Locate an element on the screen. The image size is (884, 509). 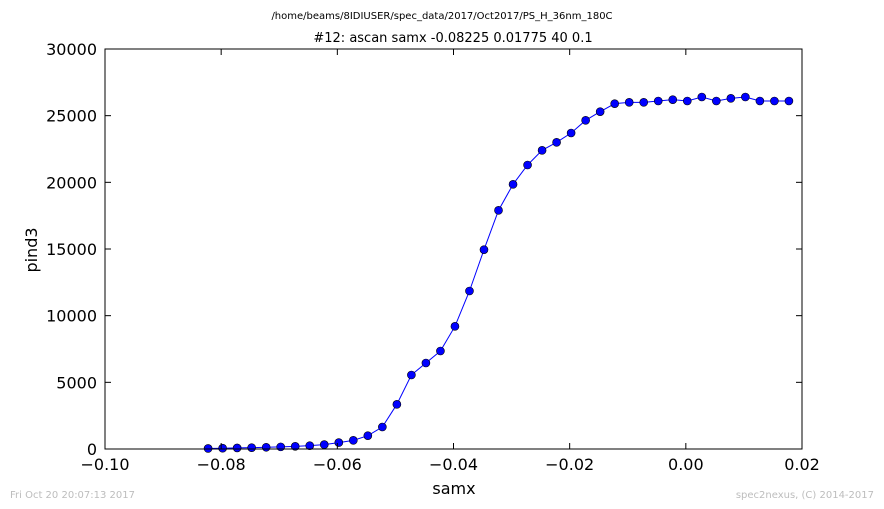
x-tick-label: −0.06 is located at coordinates (337, 464).